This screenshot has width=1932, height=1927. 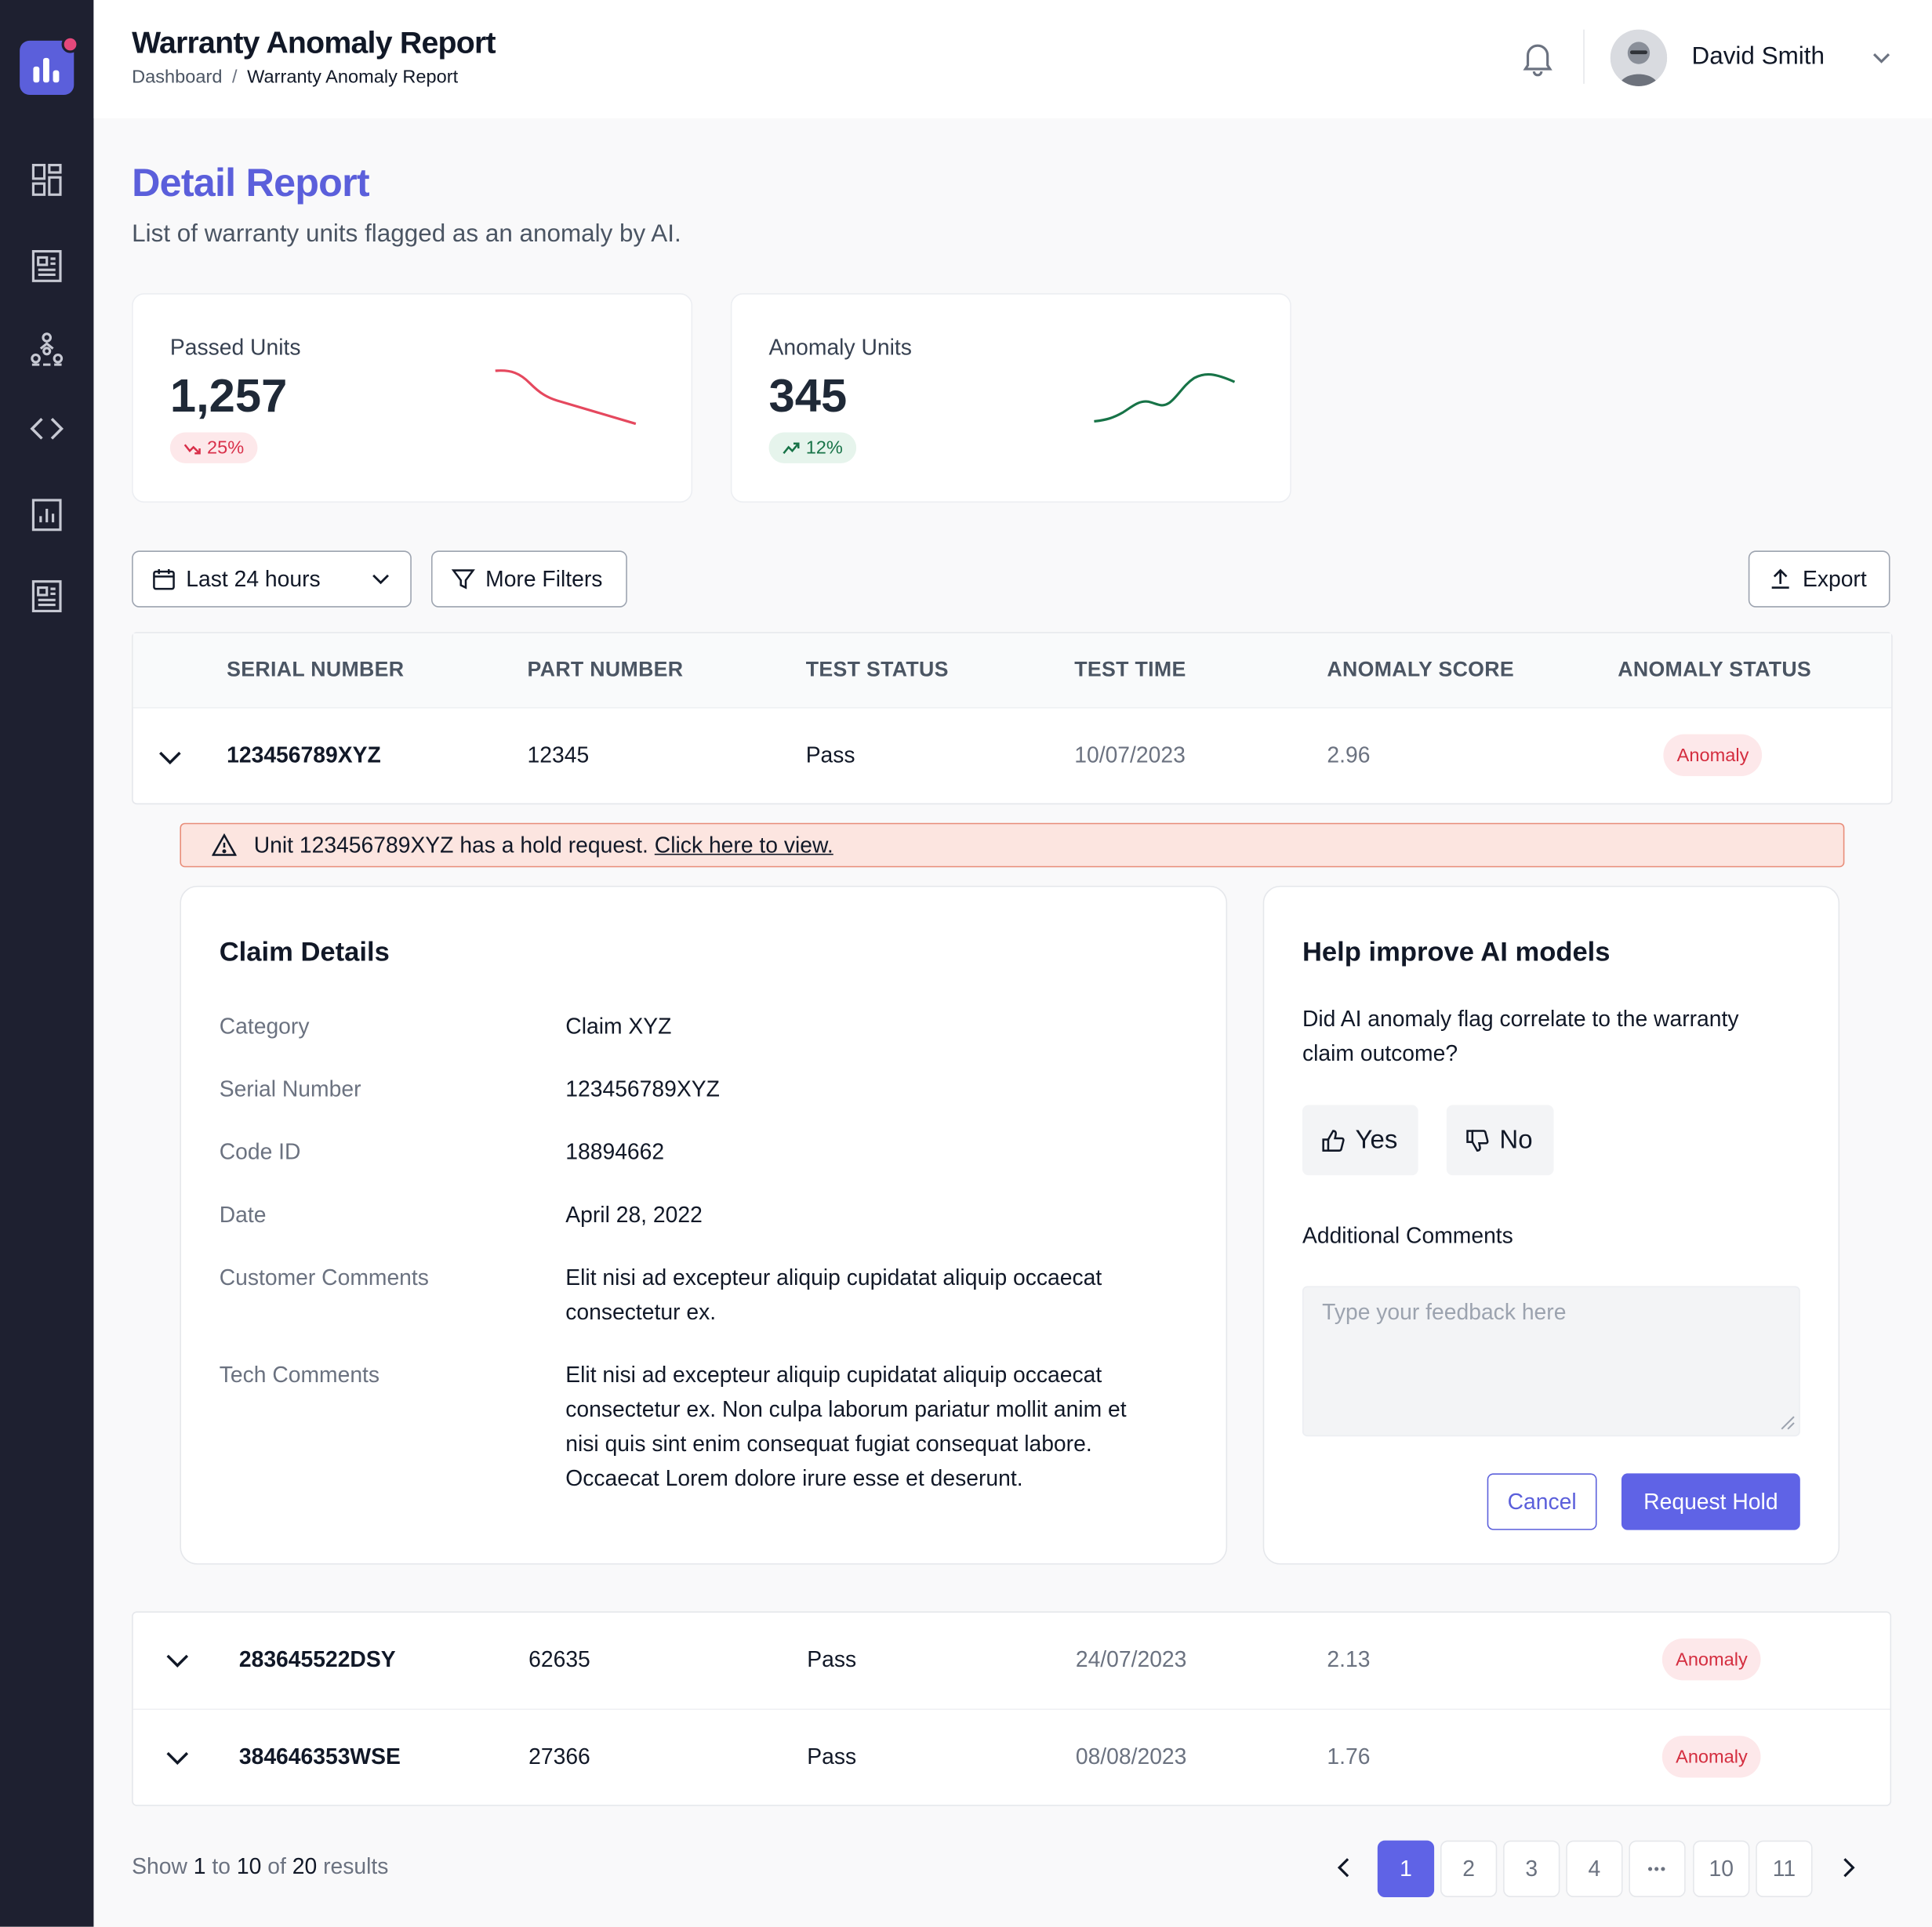 What do you see at coordinates (213, 447) in the screenshot?
I see `trend-badge: 25%` at bounding box center [213, 447].